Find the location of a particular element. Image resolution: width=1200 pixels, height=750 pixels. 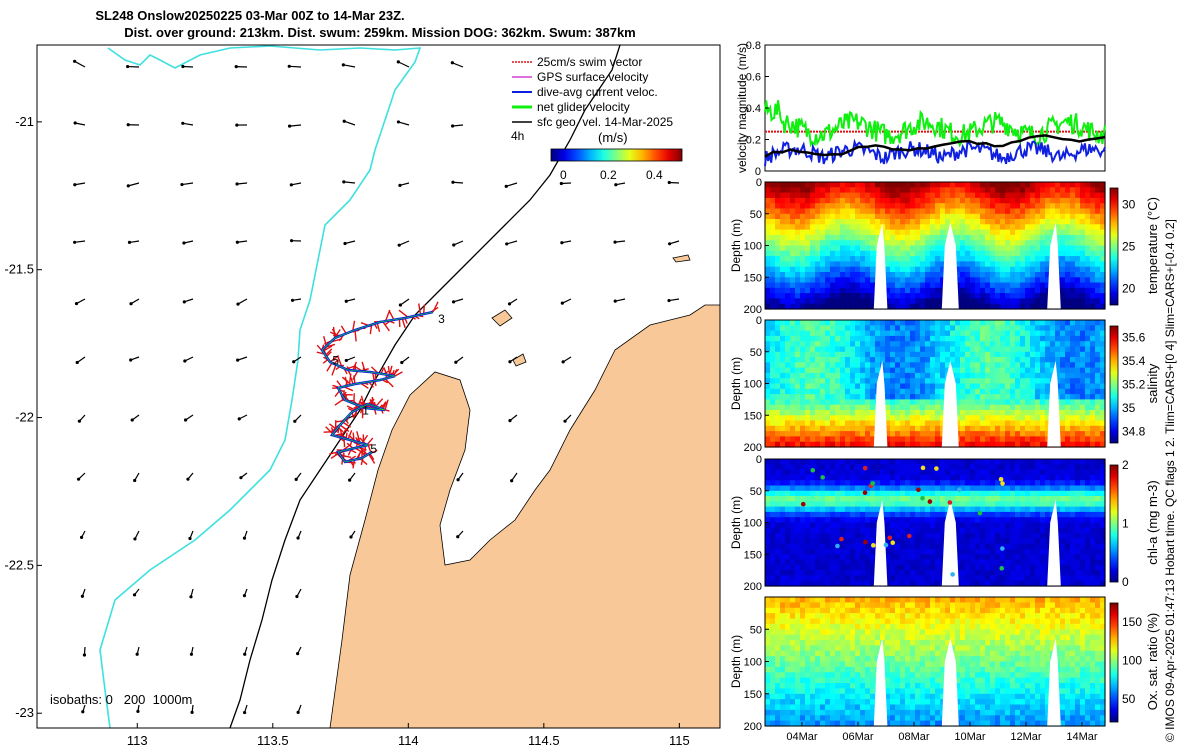

net-velocity-series is located at coordinates (935, 124).